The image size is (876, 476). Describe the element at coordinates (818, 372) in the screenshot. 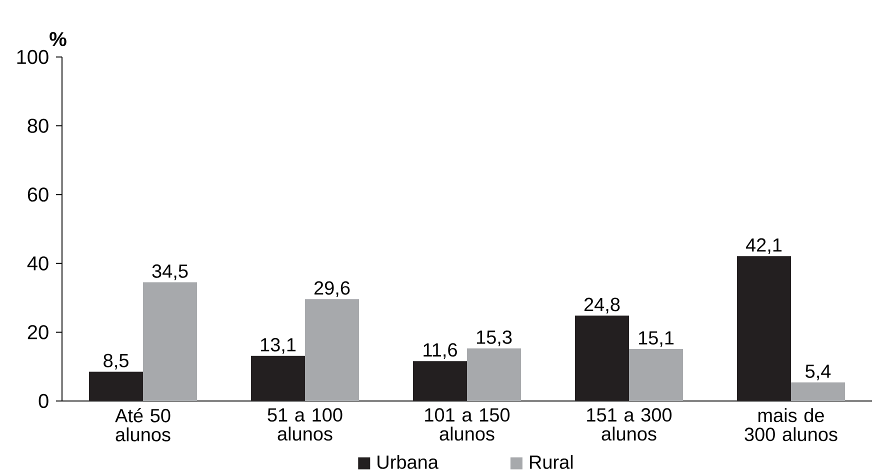

I see `data-label: 5,4` at that location.